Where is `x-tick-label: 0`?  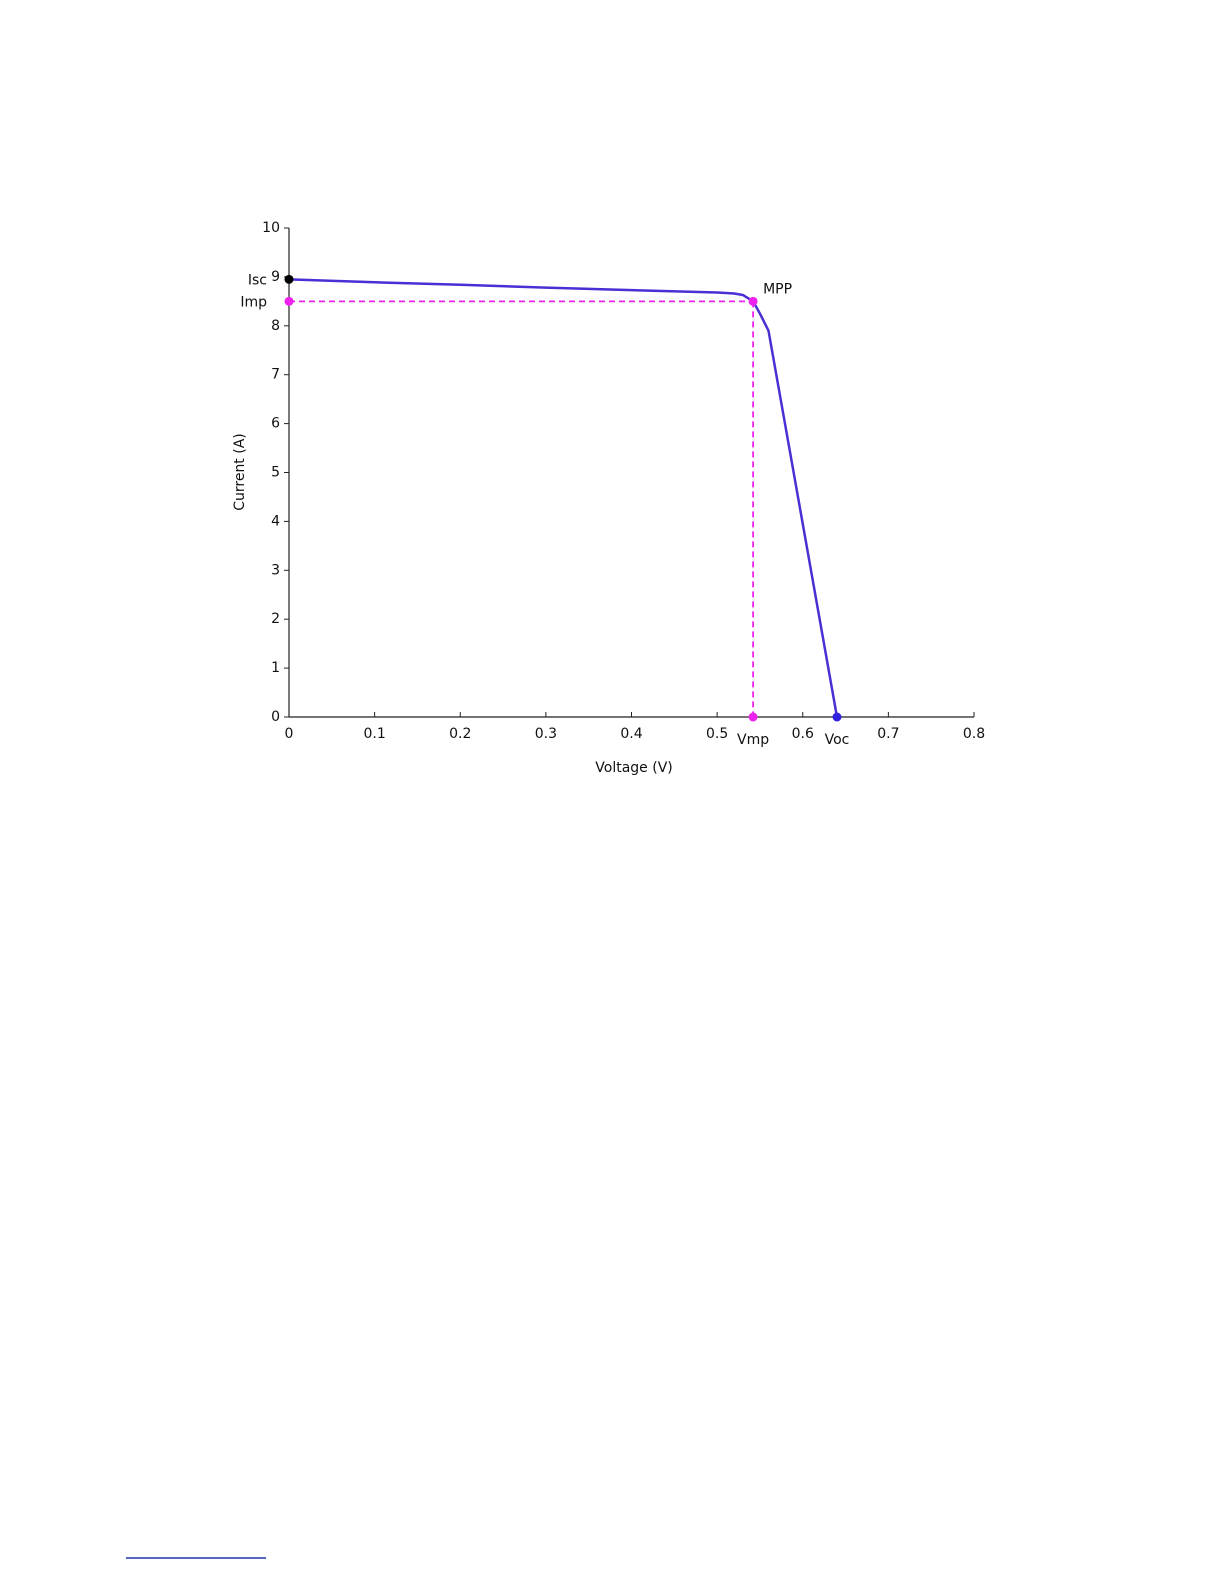 x-tick-label: 0 is located at coordinates (289, 734).